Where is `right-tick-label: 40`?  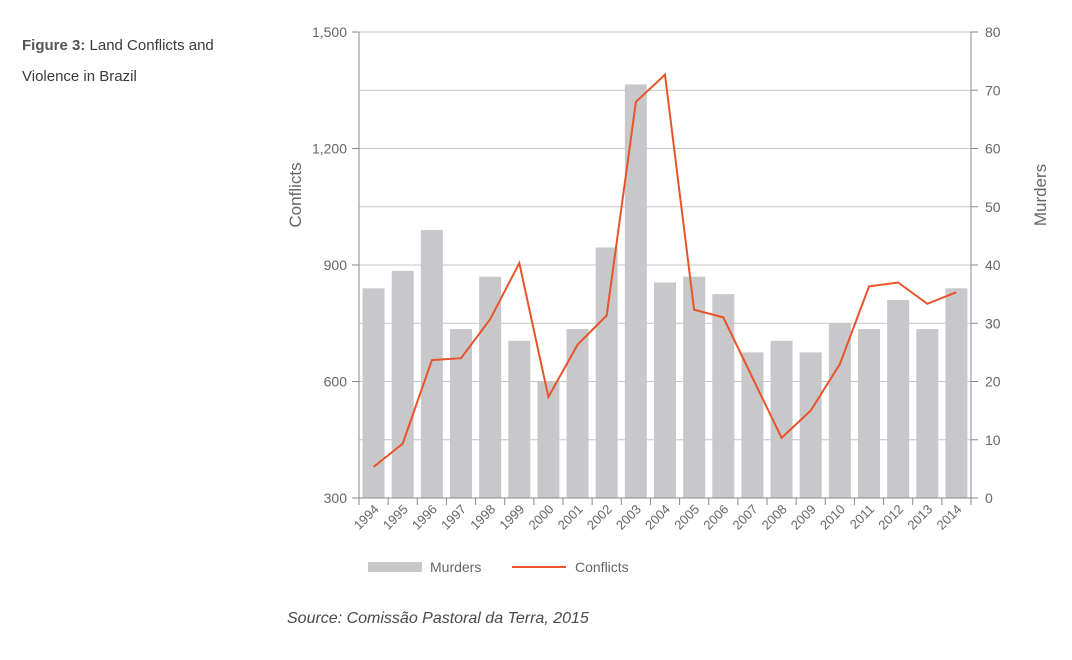 right-tick-label: 40 is located at coordinates (993, 265).